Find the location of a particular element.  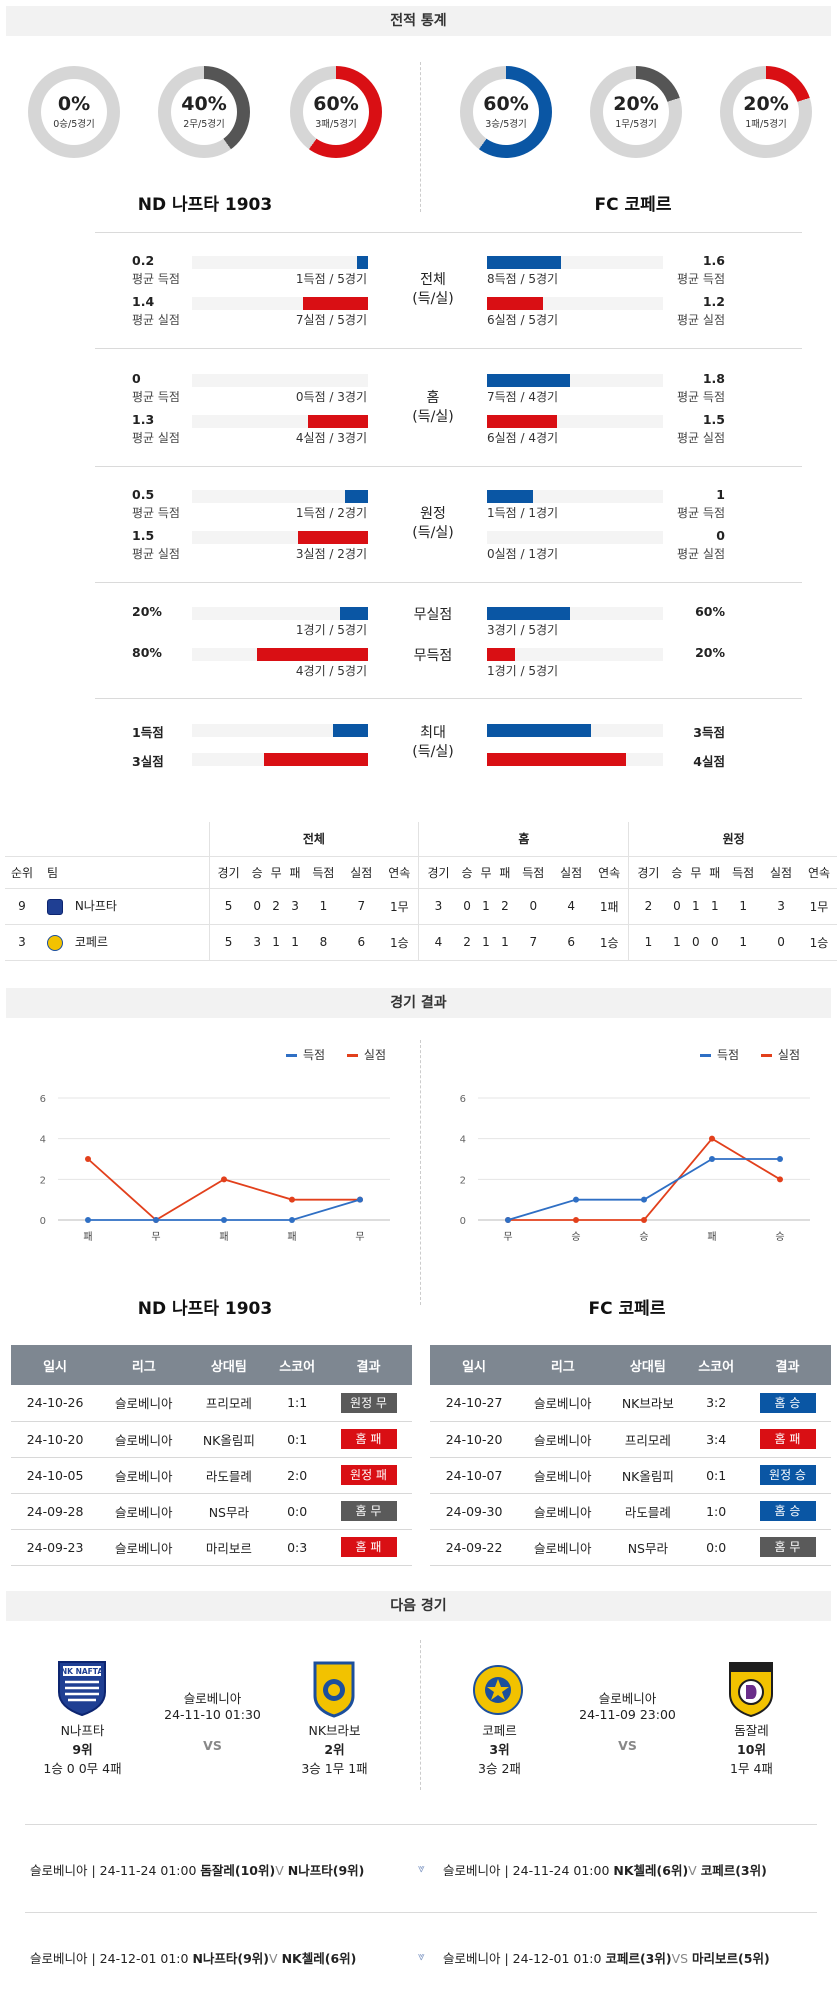

next-vs: VS is located at coordinates (212, 1745).